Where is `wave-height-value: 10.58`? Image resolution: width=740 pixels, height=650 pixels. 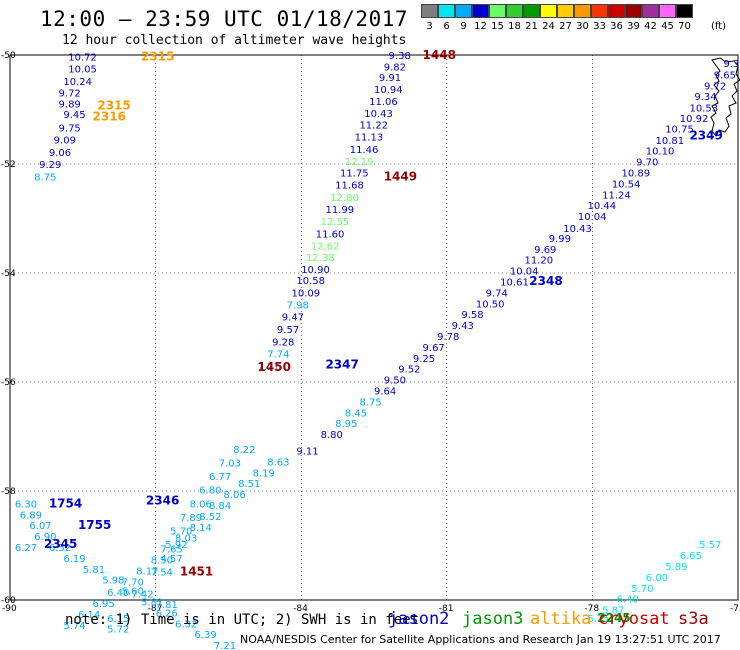 wave-height-value: 10.58 is located at coordinates (310, 281).